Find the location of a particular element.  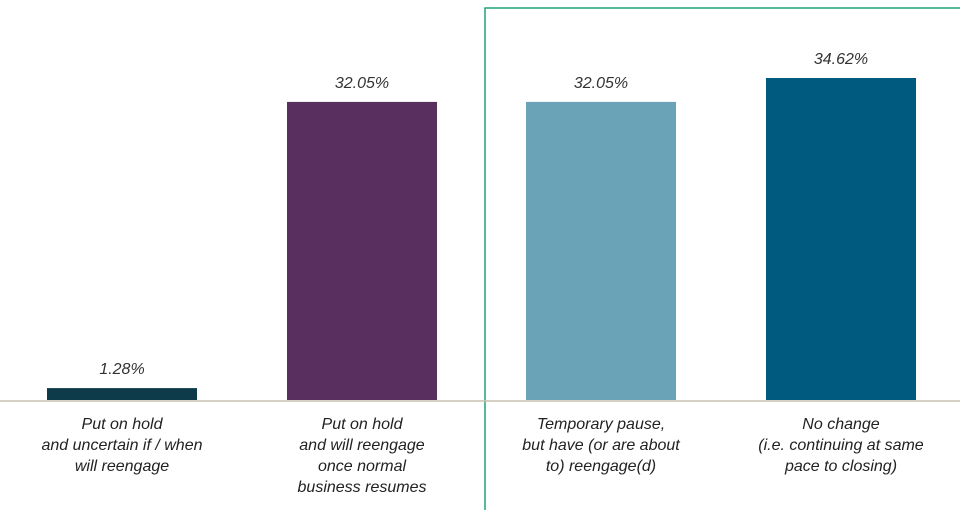

value-label: 1.28% is located at coordinates (121, 369).